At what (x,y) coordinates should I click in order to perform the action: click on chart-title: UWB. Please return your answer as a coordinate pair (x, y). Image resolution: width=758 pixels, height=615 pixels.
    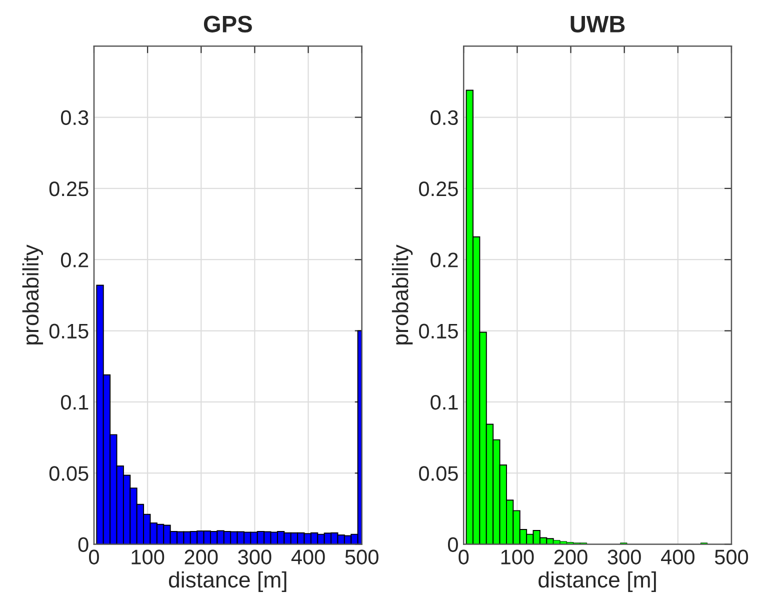
    Looking at the image, I should click on (597, 24).